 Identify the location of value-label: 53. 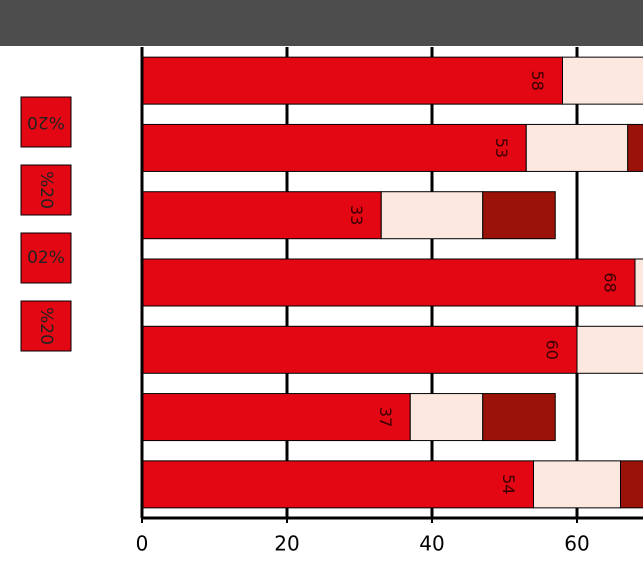
(501, 148).